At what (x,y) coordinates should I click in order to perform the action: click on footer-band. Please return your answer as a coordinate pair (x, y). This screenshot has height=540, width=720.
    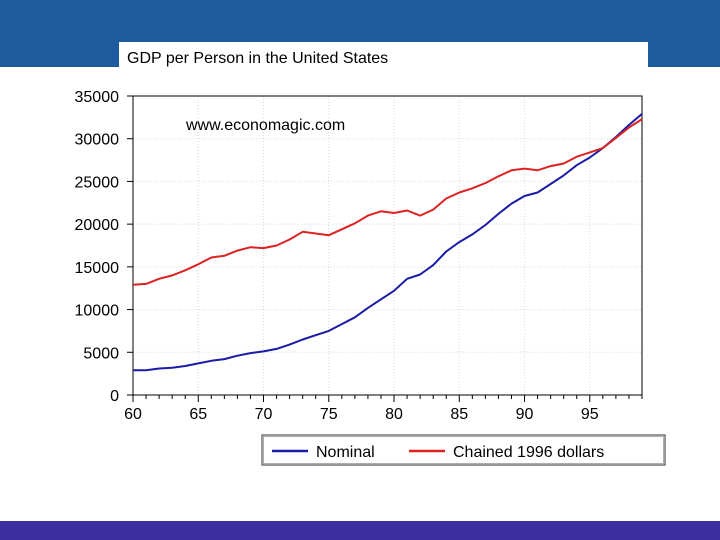
    Looking at the image, I should click on (360, 530).